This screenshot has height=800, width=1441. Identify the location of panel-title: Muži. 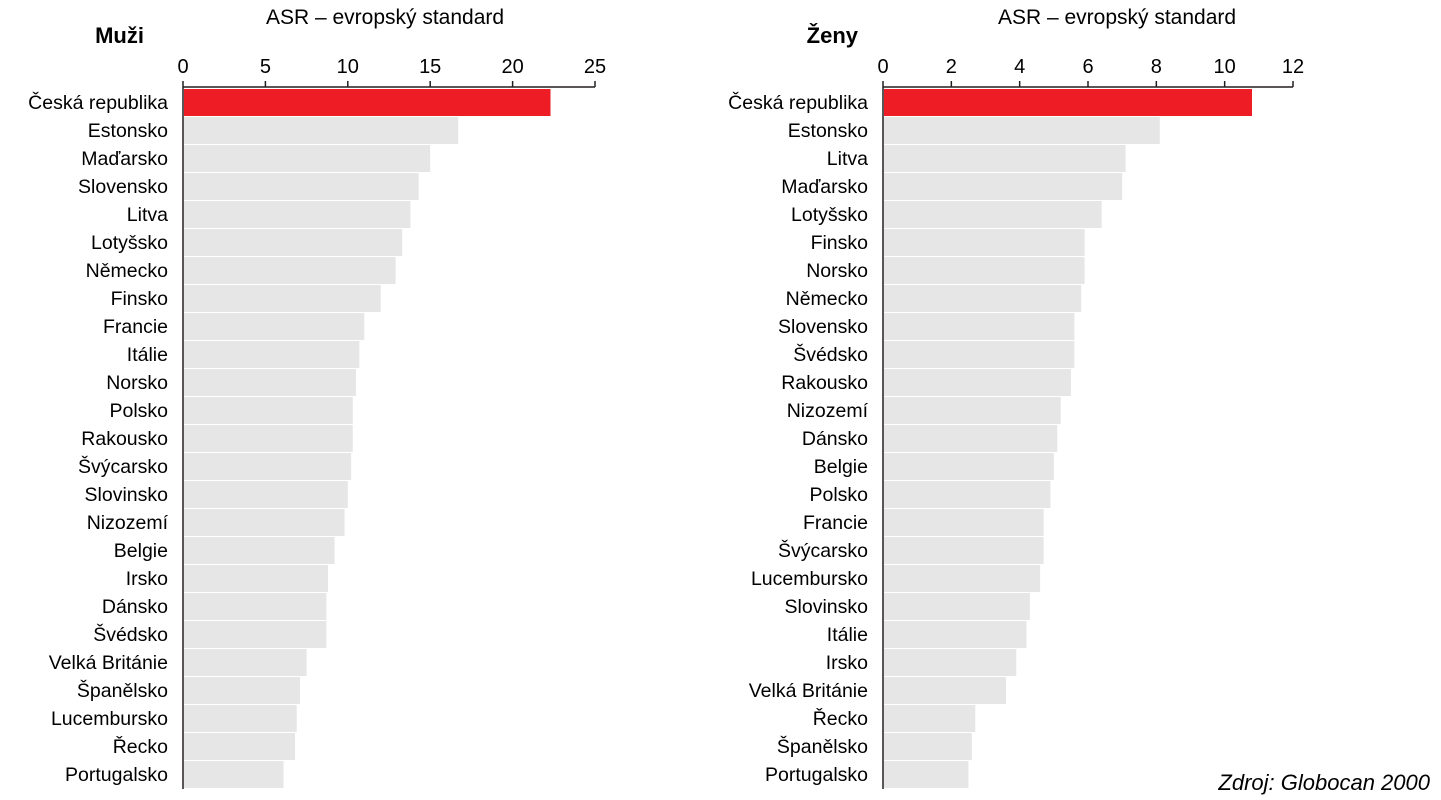
(119, 35).